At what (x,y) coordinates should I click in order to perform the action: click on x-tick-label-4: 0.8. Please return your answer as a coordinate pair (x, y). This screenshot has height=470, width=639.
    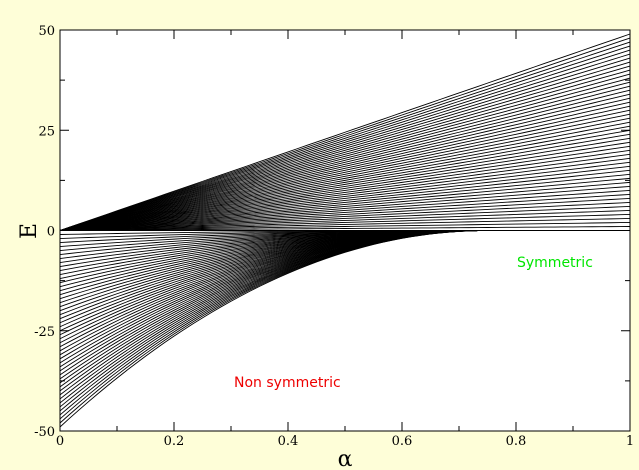
    Looking at the image, I should click on (516, 441).